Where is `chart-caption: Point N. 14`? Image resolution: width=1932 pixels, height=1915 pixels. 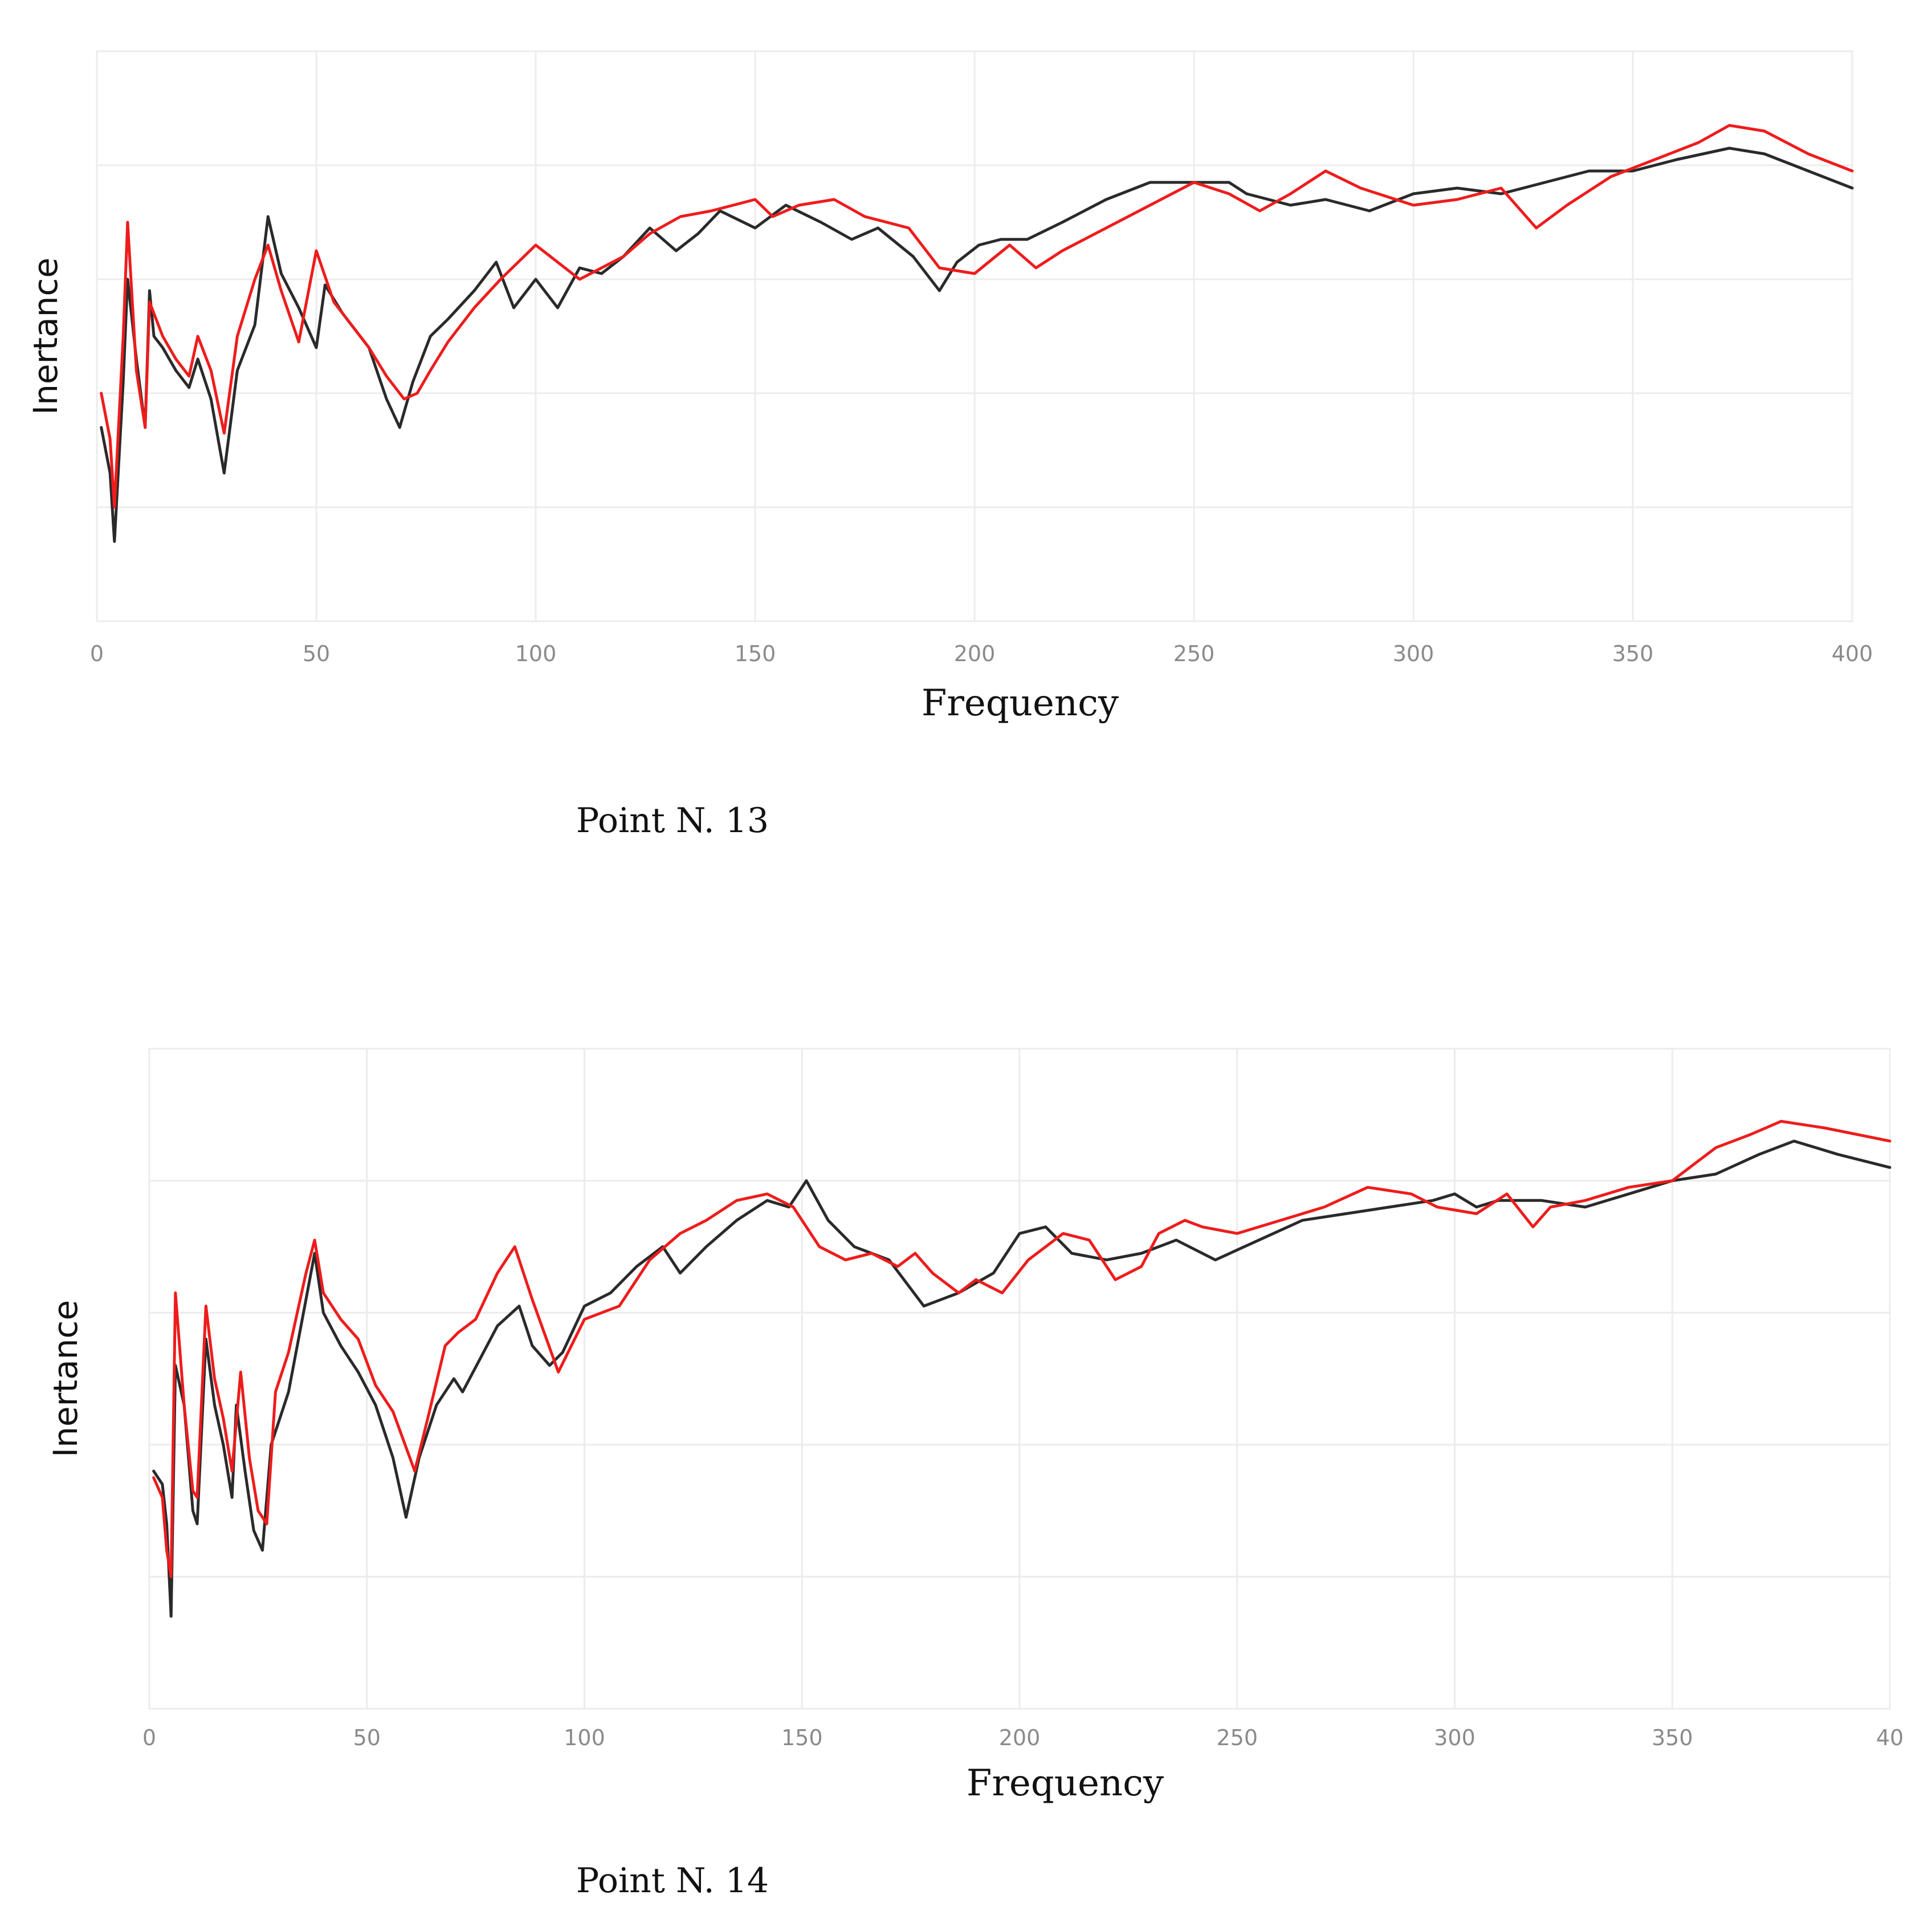
chart-caption: Point N. 14 is located at coordinates (672, 1881).